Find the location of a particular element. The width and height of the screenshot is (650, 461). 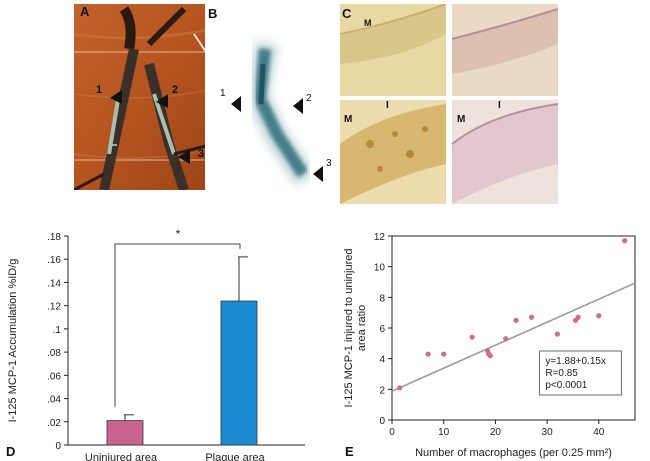

stats-line: p<0.0001 is located at coordinates (566, 385).